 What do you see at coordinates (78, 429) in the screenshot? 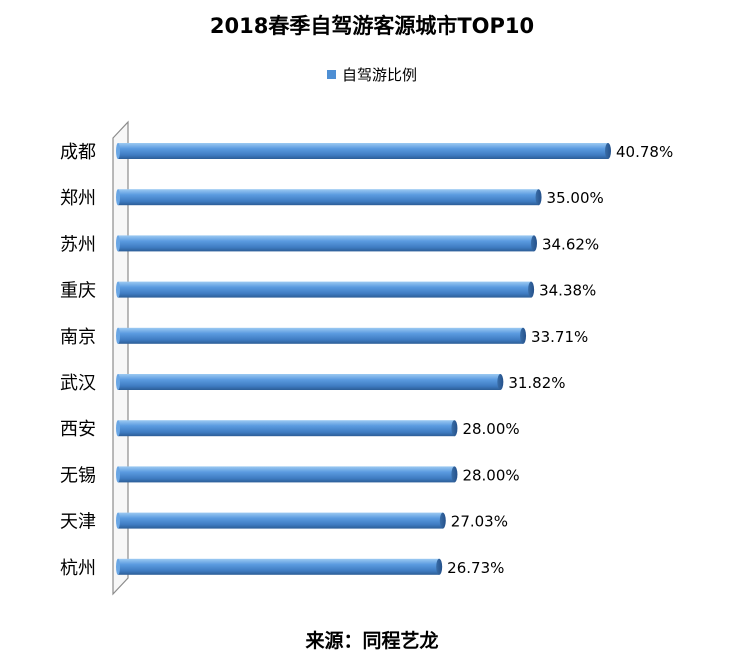
I see `category-label: 西安` at bounding box center [78, 429].